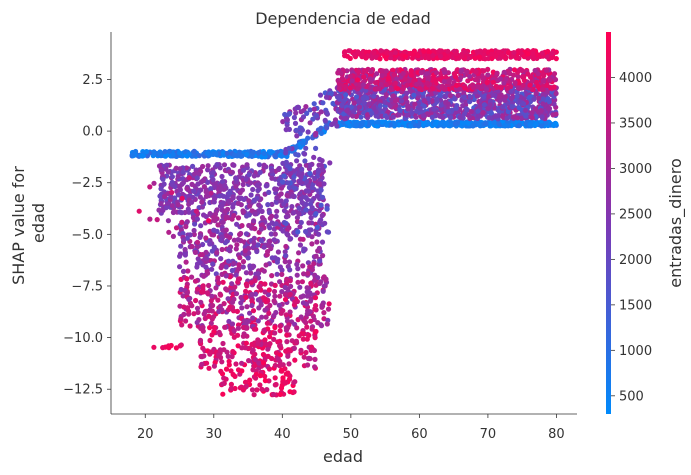 The image size is (691, 475). I want to click on y-ticks: 2.5 0.0 −2.5 −5.0 −7.5 −10.0 −12.5, so click(87, 235).